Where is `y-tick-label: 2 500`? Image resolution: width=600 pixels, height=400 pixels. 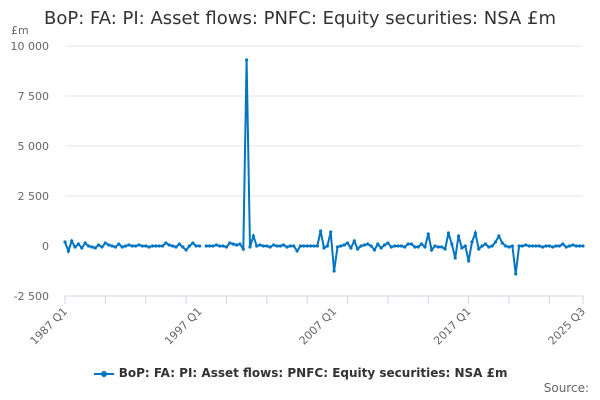
y-tick-label: 2 500 is located at coordinates (34, 196).